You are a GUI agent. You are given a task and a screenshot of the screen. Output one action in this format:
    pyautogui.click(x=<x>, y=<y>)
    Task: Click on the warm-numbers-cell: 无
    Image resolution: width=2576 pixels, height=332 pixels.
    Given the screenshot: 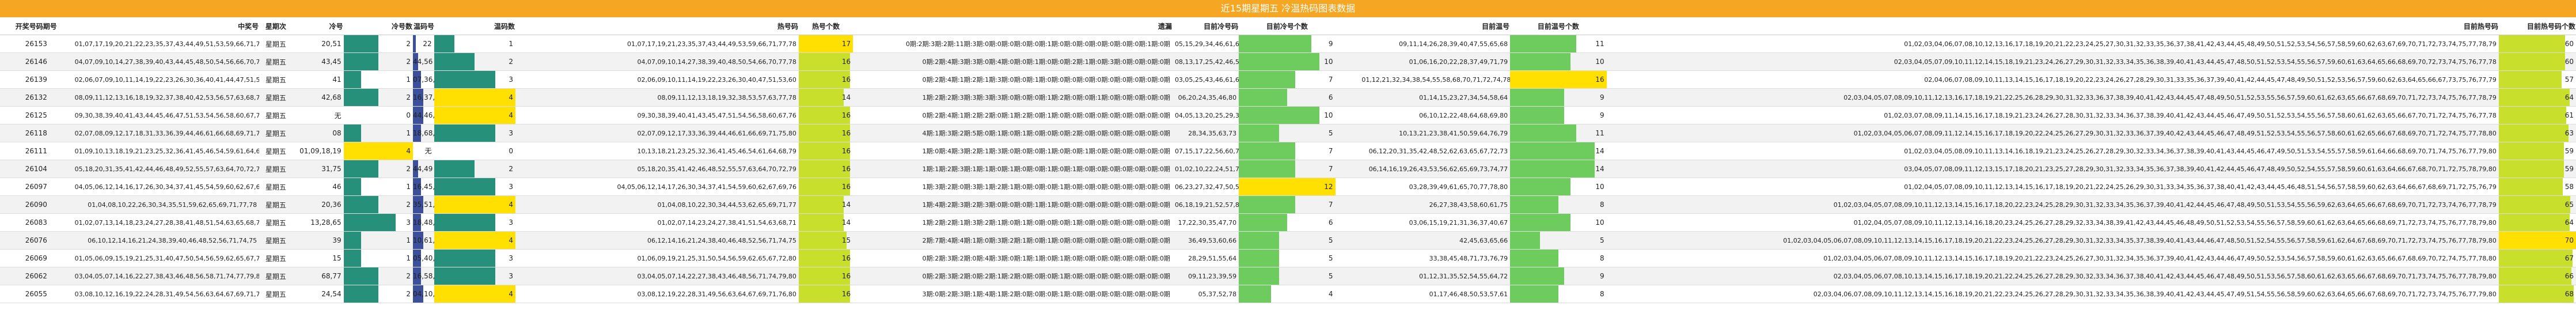 What is the action you would take?
    pyautogui.click(x=423, y=151)
    